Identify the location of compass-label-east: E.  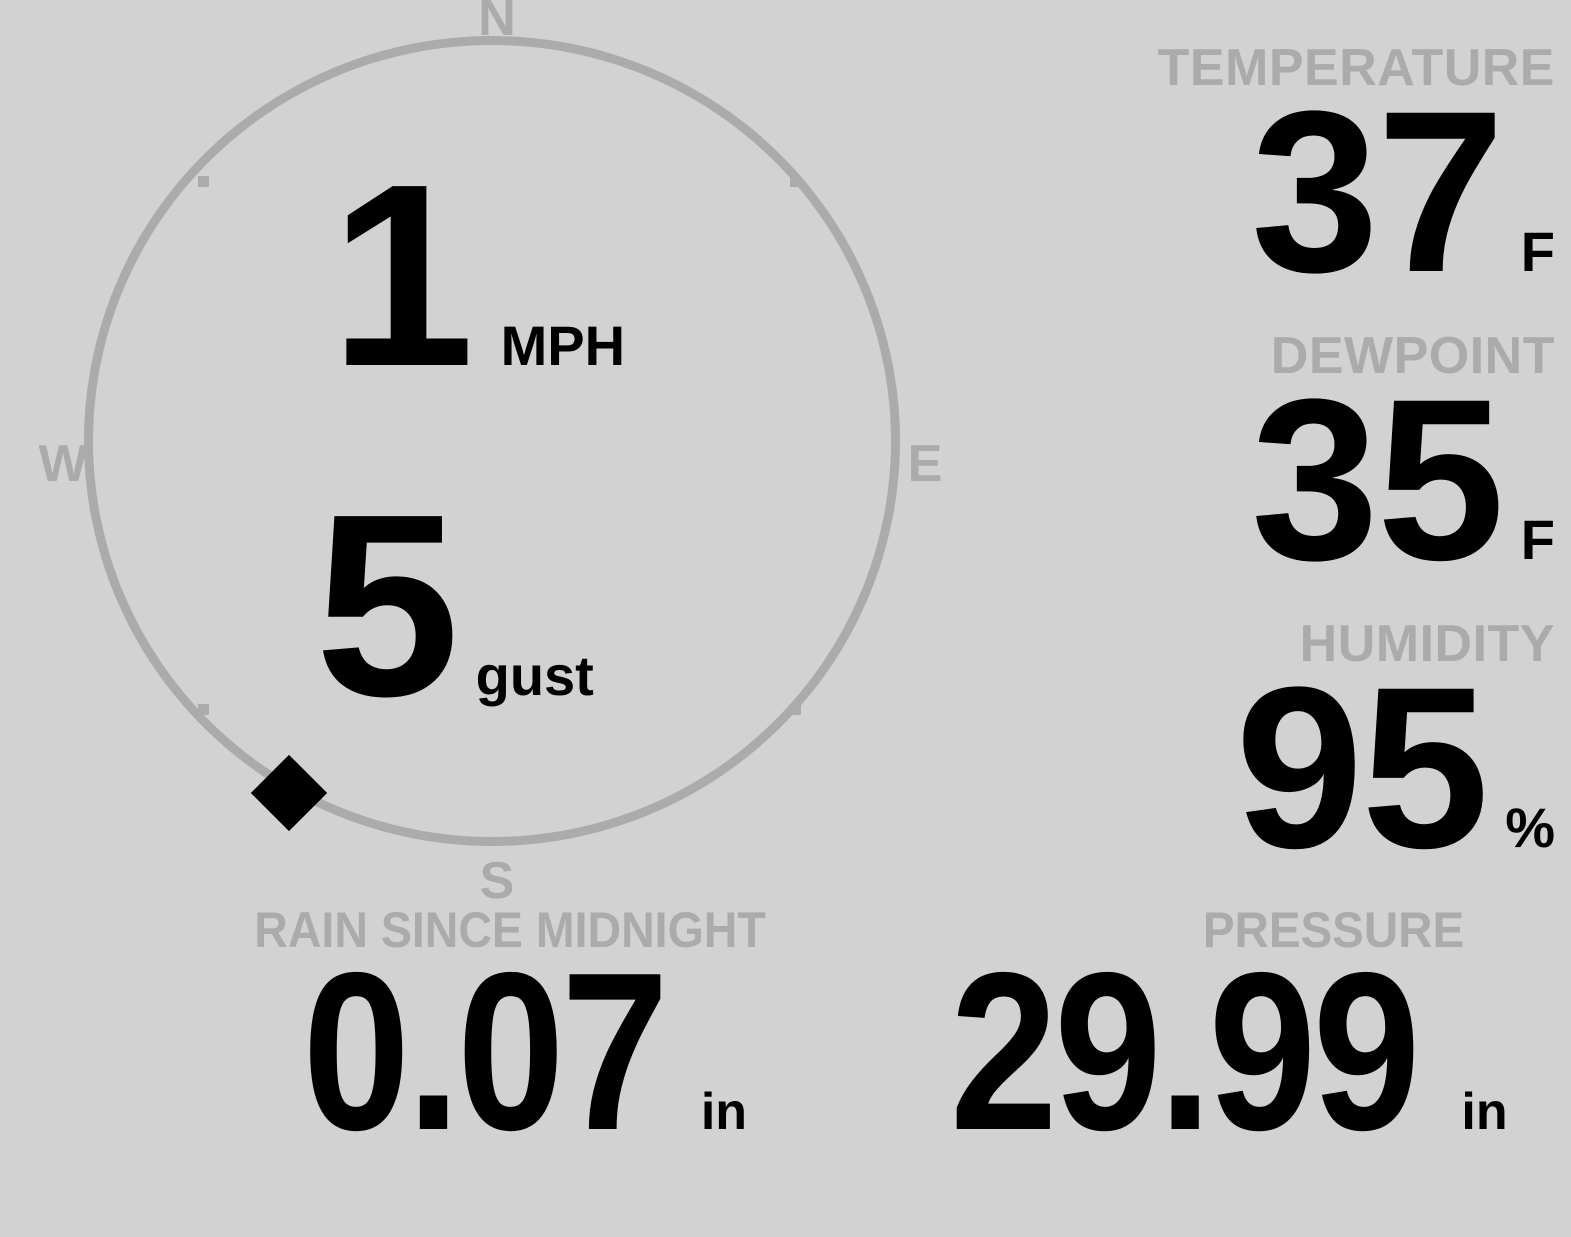
(925, 464).